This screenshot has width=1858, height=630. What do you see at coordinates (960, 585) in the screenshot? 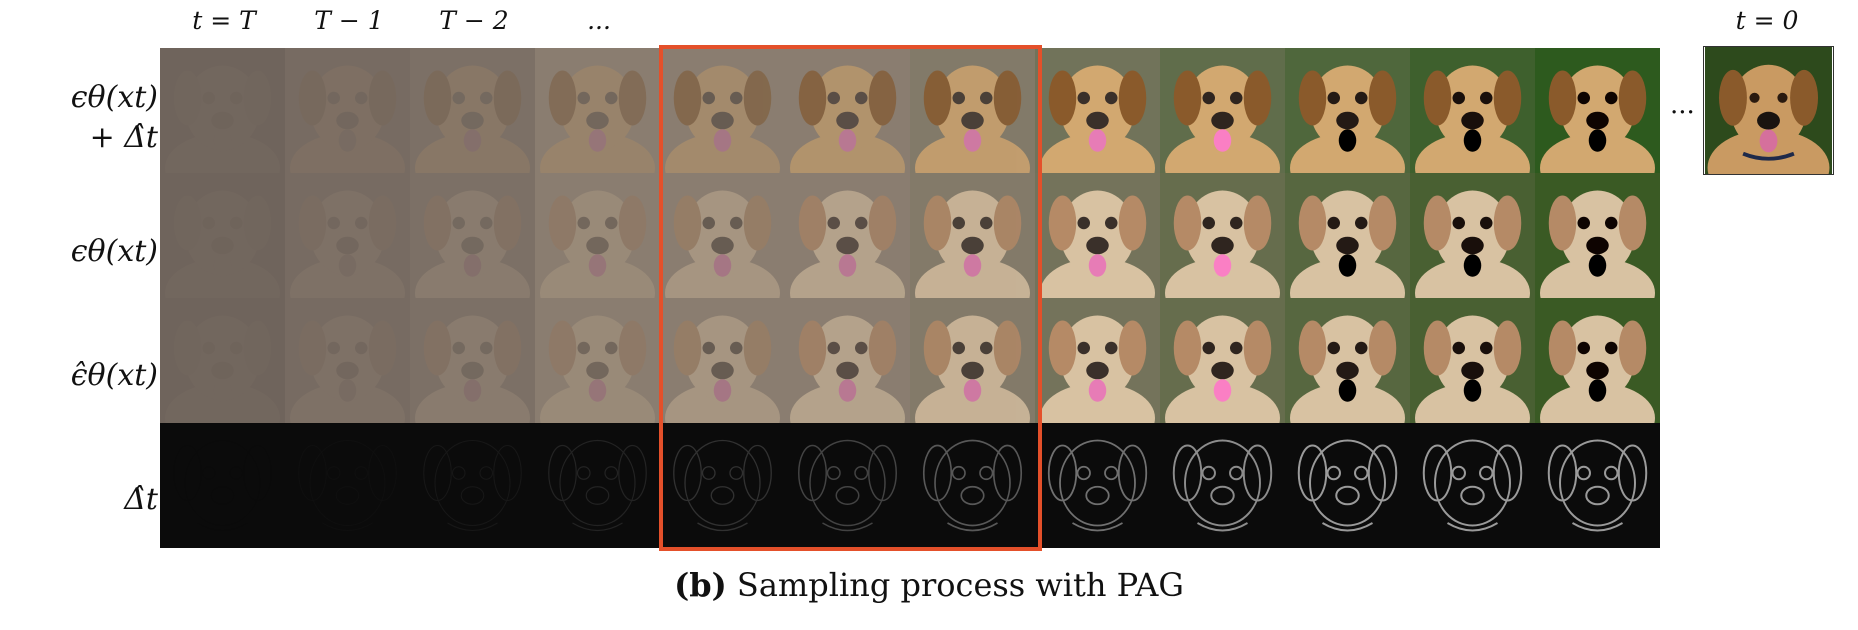
I see `caption-text: Sampling process with PAG` at bounding box center [960, 585].